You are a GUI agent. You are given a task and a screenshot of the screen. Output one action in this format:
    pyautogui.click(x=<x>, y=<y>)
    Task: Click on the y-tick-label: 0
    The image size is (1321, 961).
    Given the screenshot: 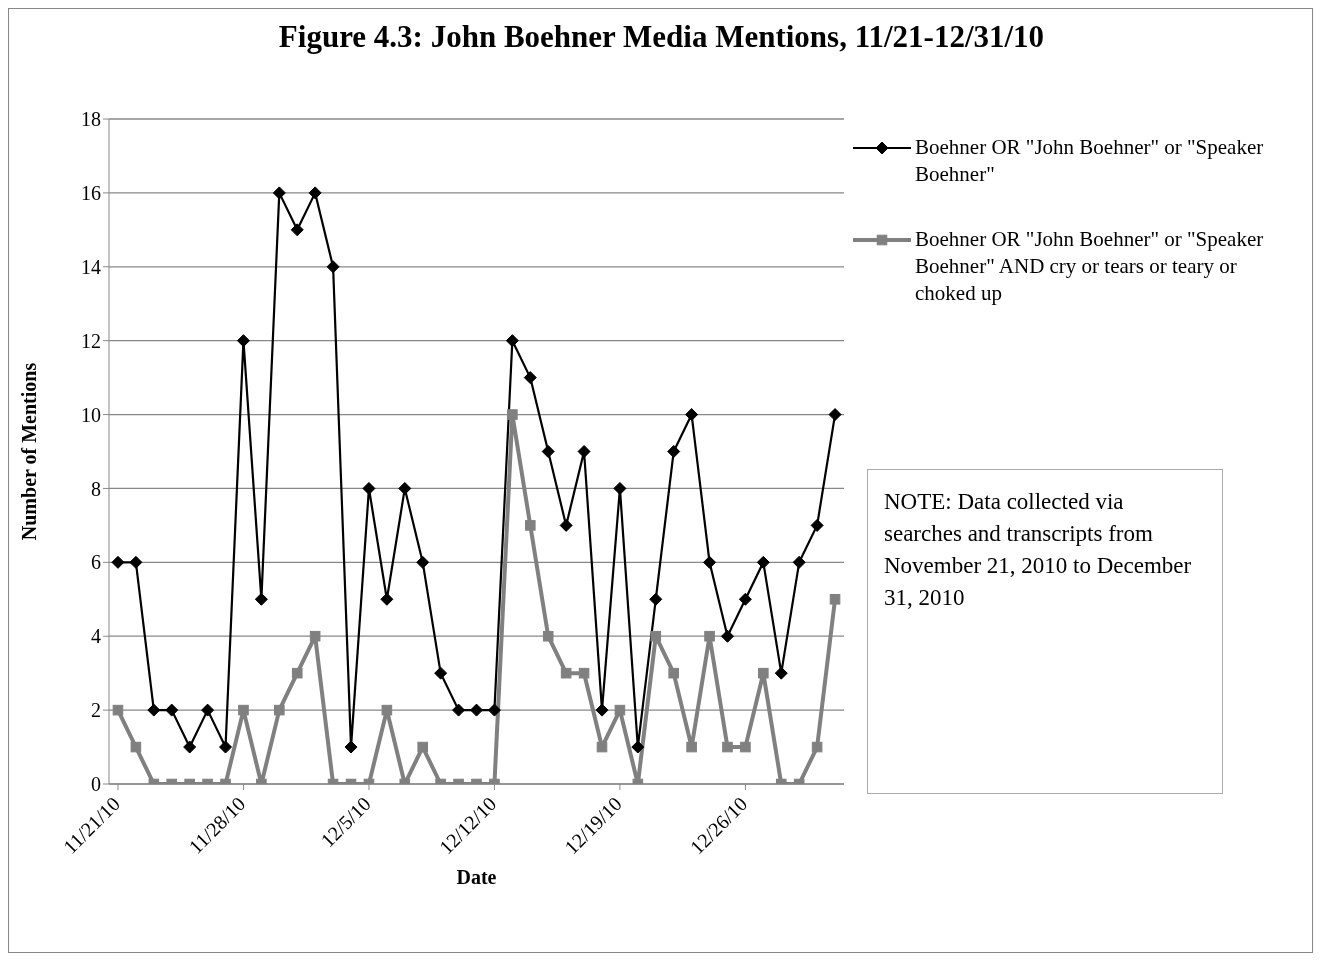 What is the action you would take?
    pyautogui.click(x=96, y=784)
    